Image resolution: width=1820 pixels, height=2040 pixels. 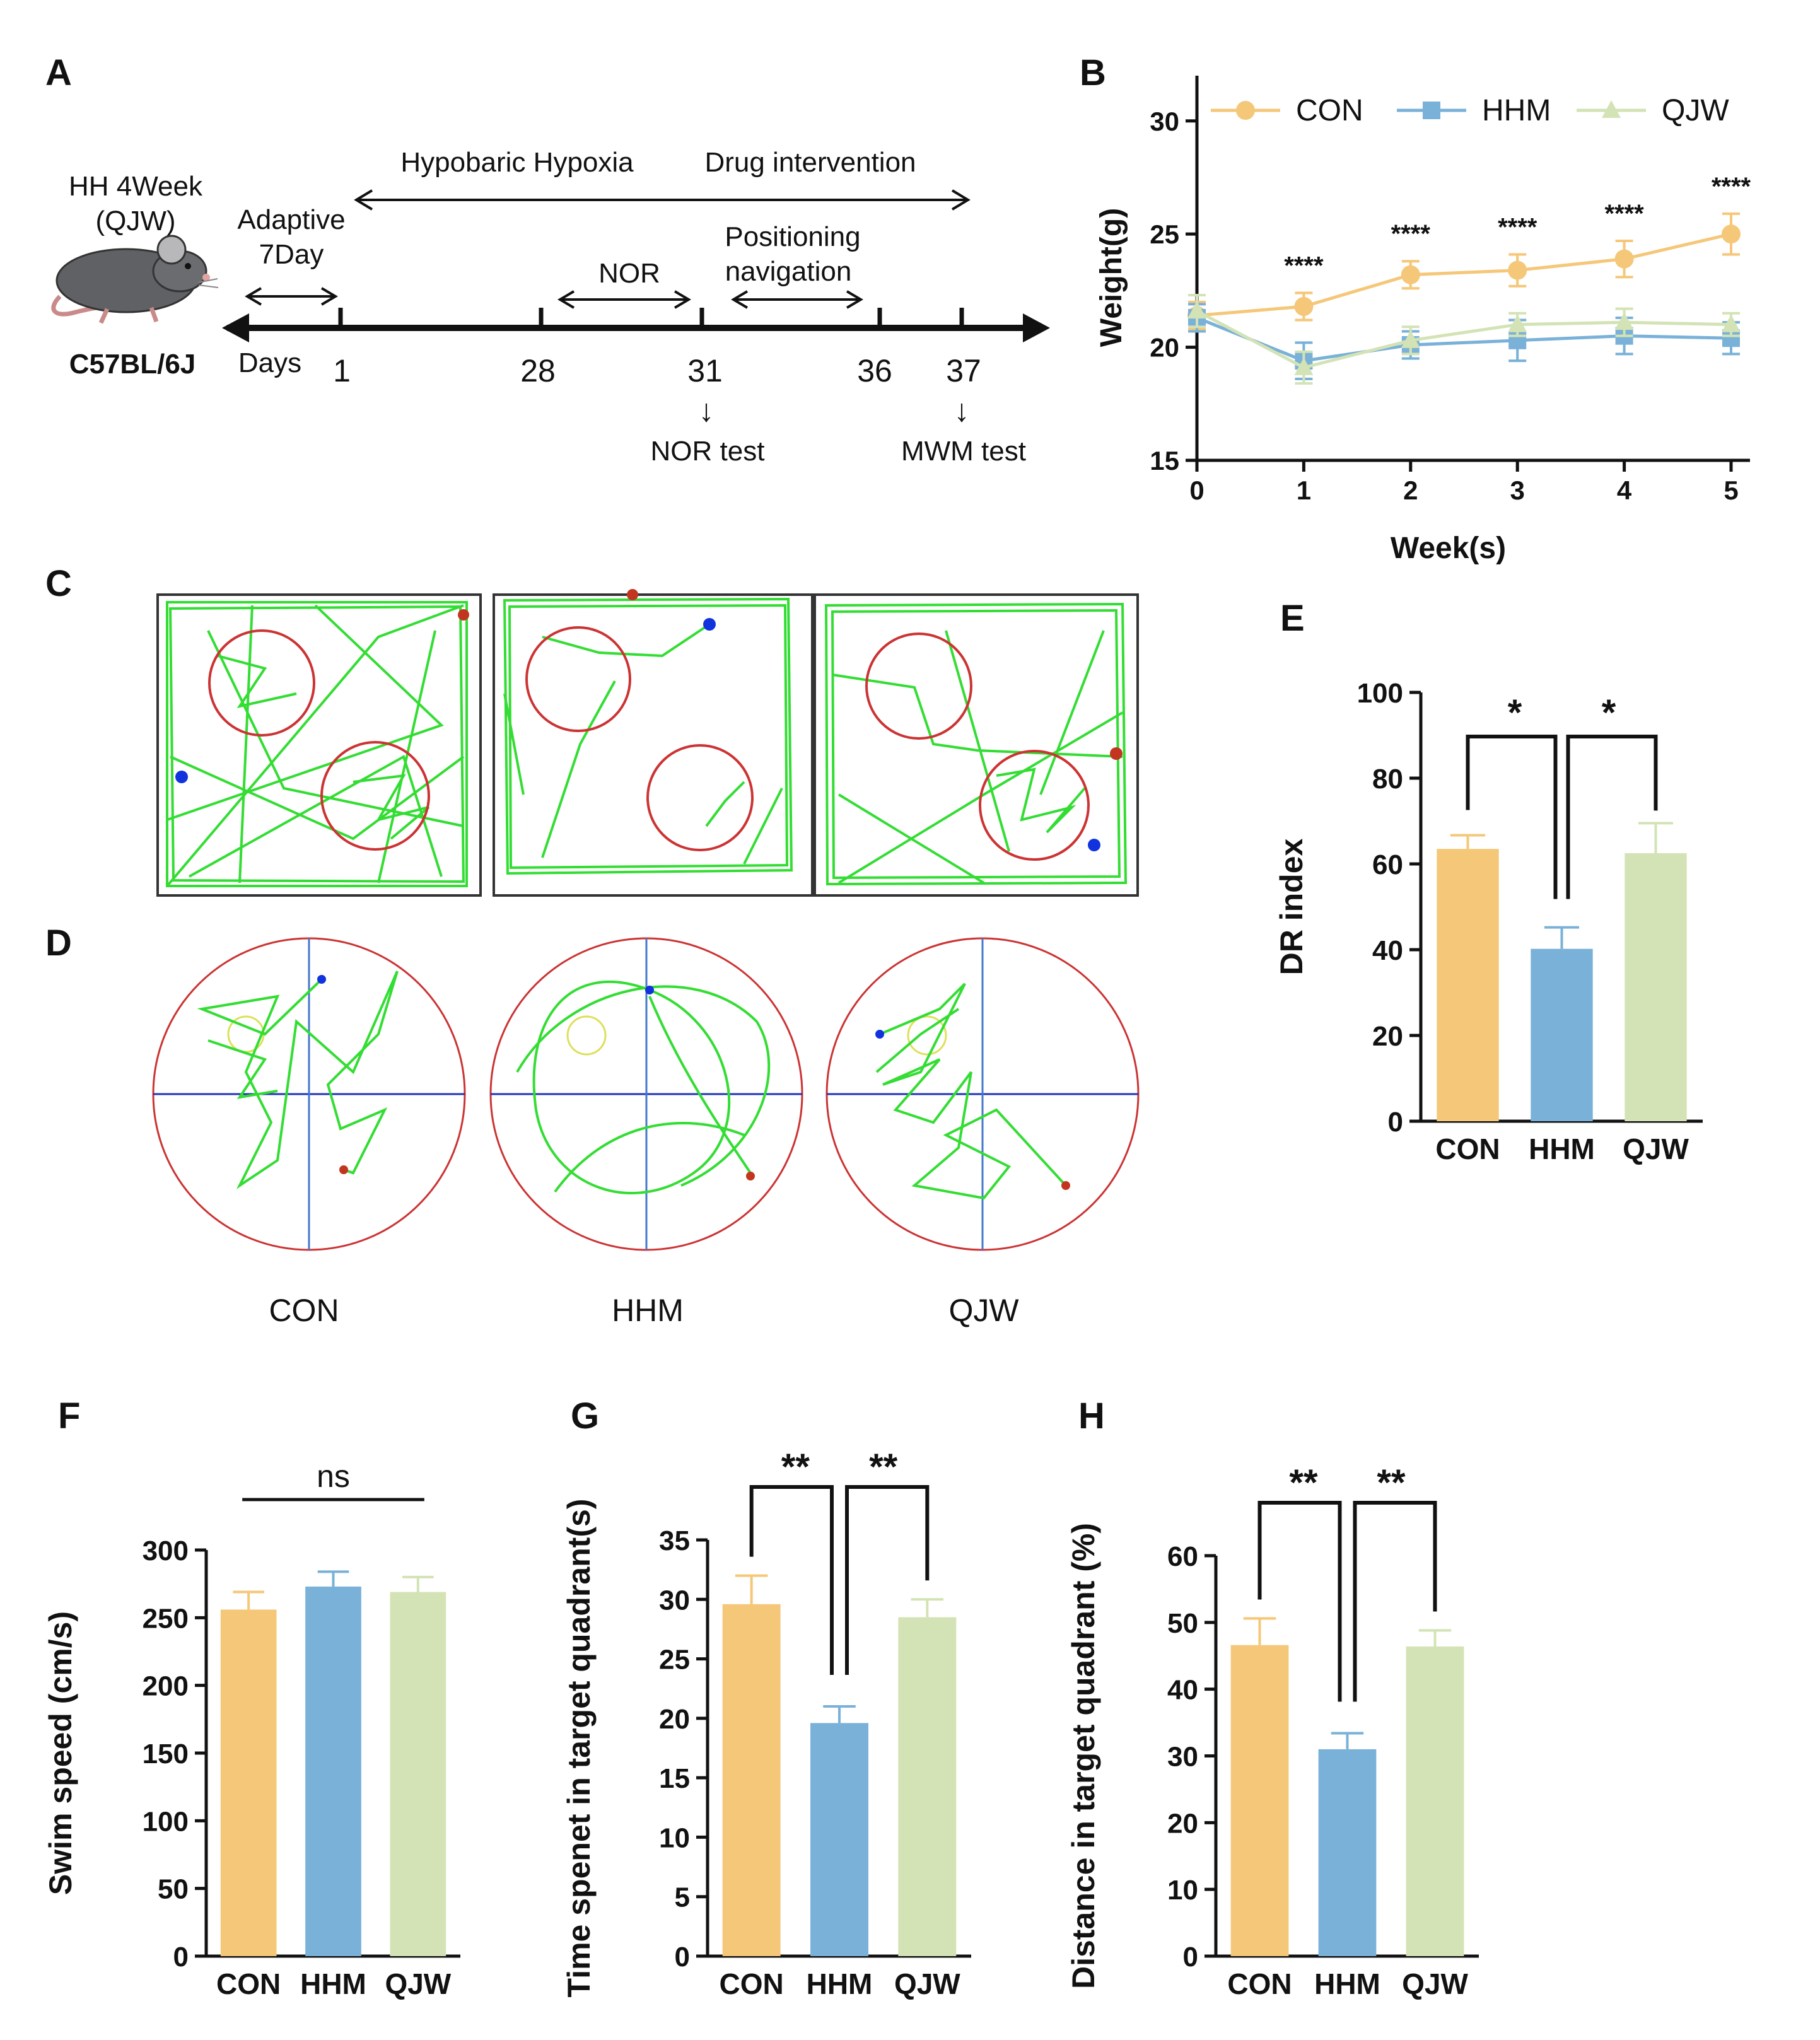 What do you see at coordinates (1093, 72) in the screenshot?
I see `panel-letter-b: B` at bounding box center [1093, 72].